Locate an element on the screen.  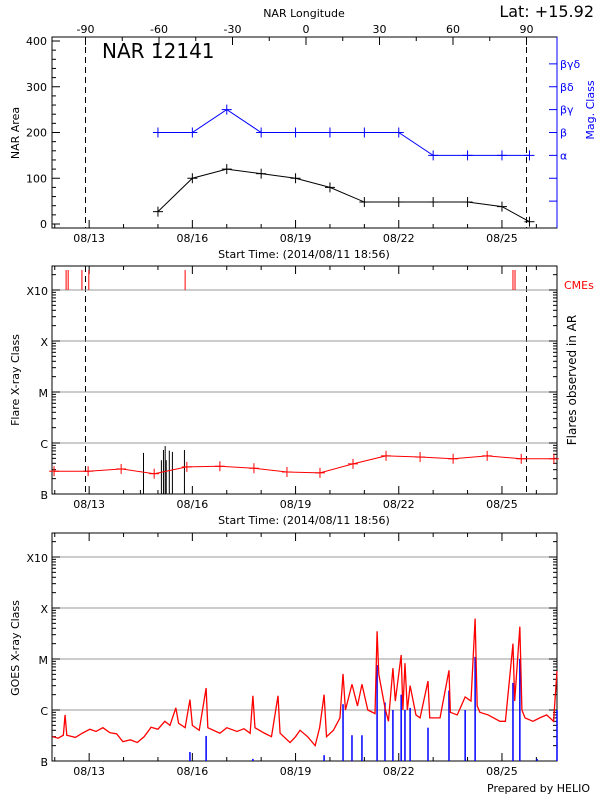
mag-class-tick-label: βγδ is located at coordinates (570, 64).